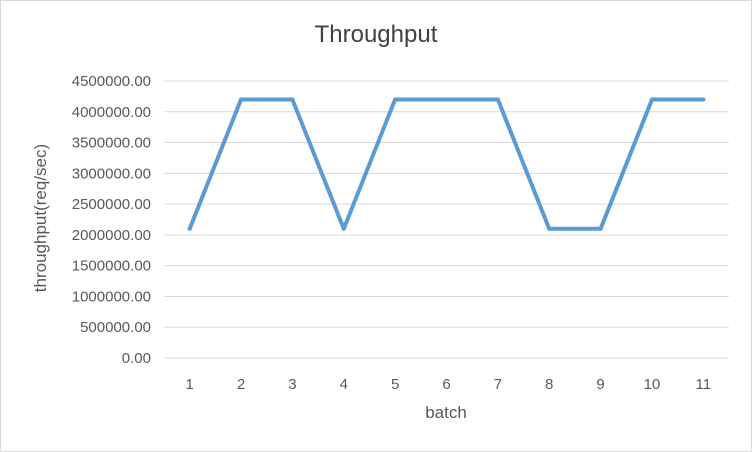 This screenshot has width=752, height=452. What do you see at coordinates (395, 384) in the screenshot?
I see `x-tick-label: 5` at bounding box center [395, 384].